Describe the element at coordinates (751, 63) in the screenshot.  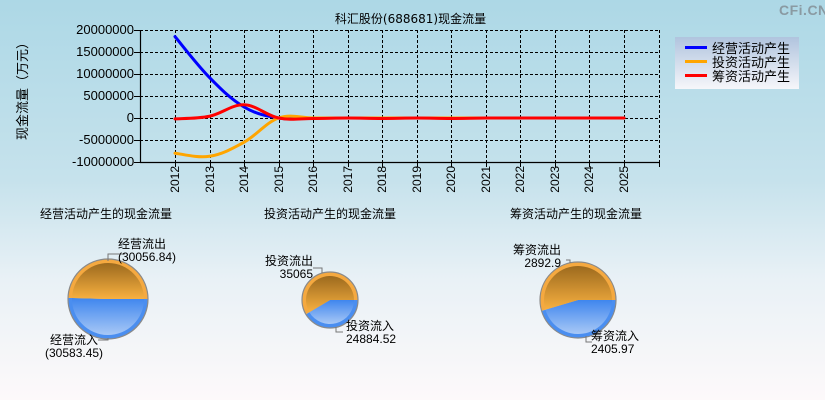
I see `legend-label: 投资活动产生` at that location.